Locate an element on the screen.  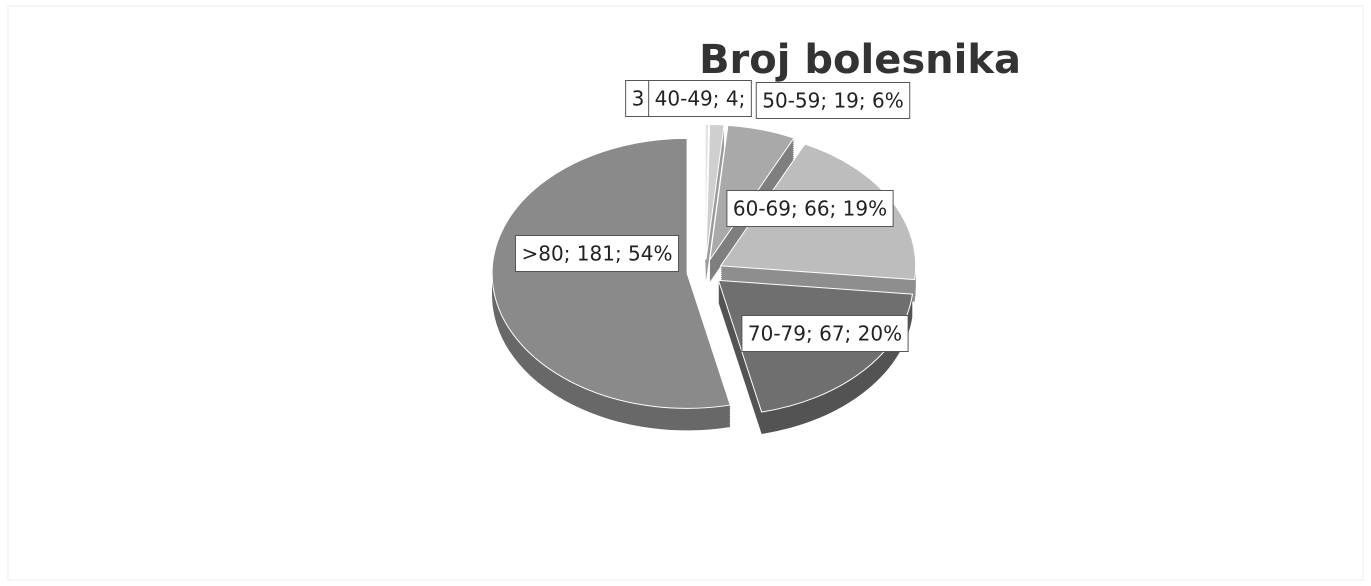
data-label: 3 is located at coordinates (638, 99).